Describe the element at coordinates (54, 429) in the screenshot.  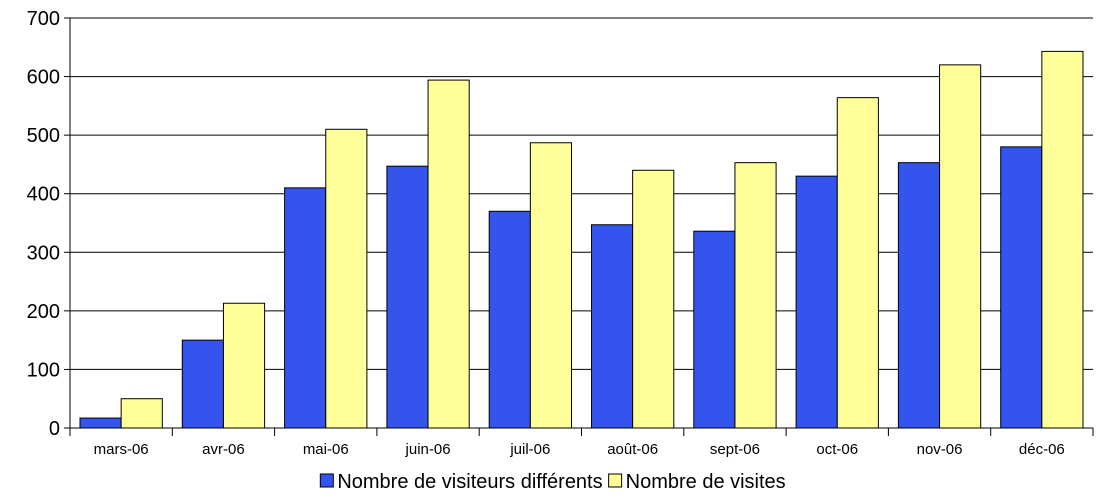
I see `y-tick-label: 0` at that location.